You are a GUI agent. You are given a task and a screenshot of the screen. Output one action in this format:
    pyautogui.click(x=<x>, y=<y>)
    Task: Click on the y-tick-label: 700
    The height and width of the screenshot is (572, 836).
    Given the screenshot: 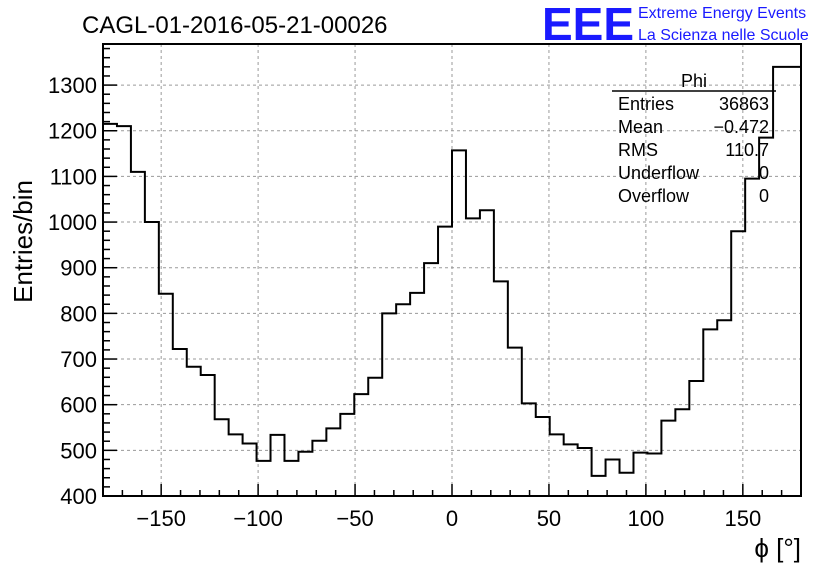 What is the action you would take?
    pyautogui.click(x=78, y=359)
    